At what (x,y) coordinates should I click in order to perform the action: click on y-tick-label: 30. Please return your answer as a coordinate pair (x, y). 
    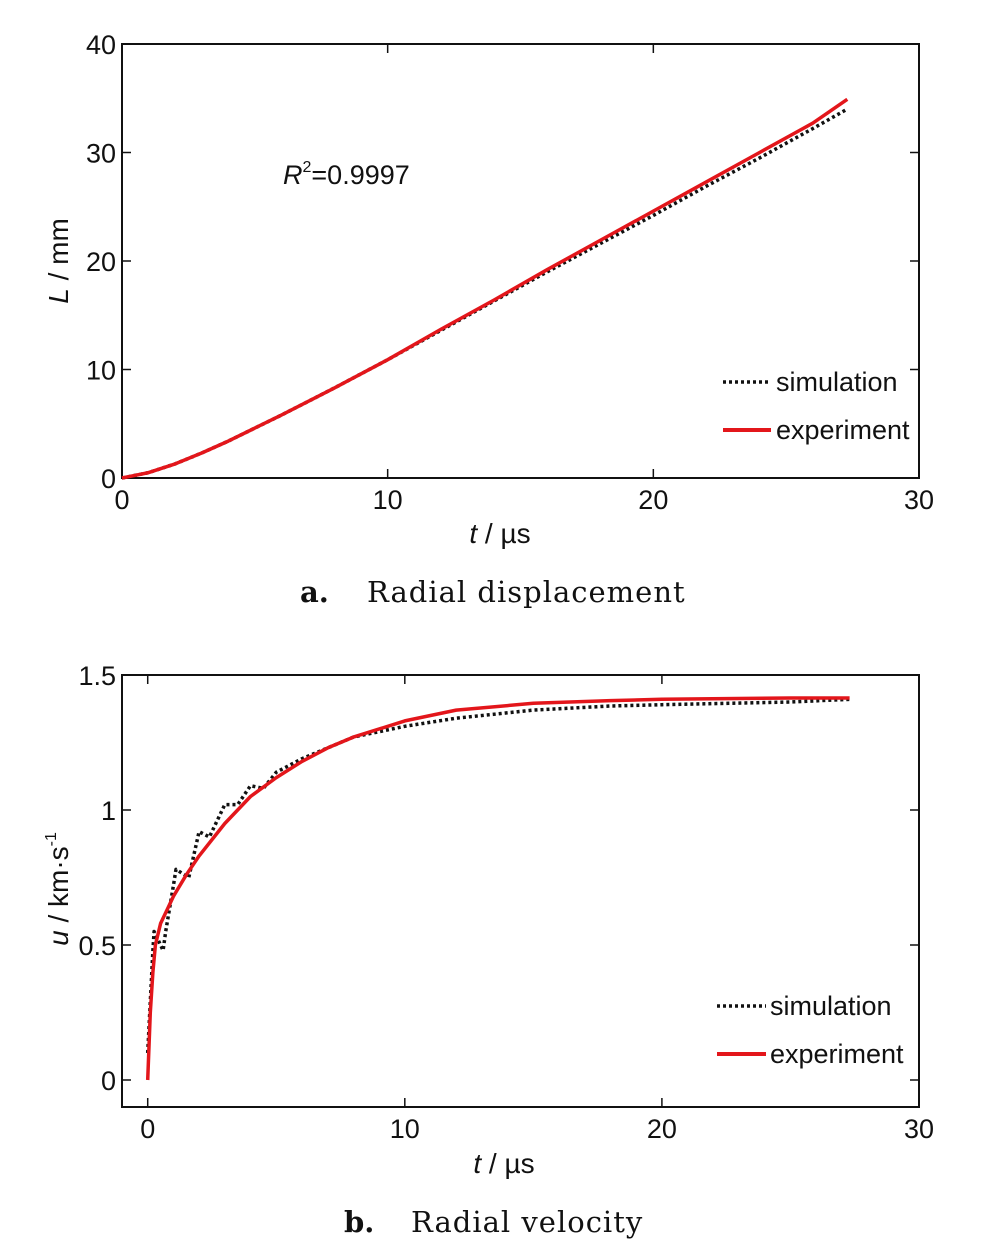
    Looking at the image, I should click on (101, 154).